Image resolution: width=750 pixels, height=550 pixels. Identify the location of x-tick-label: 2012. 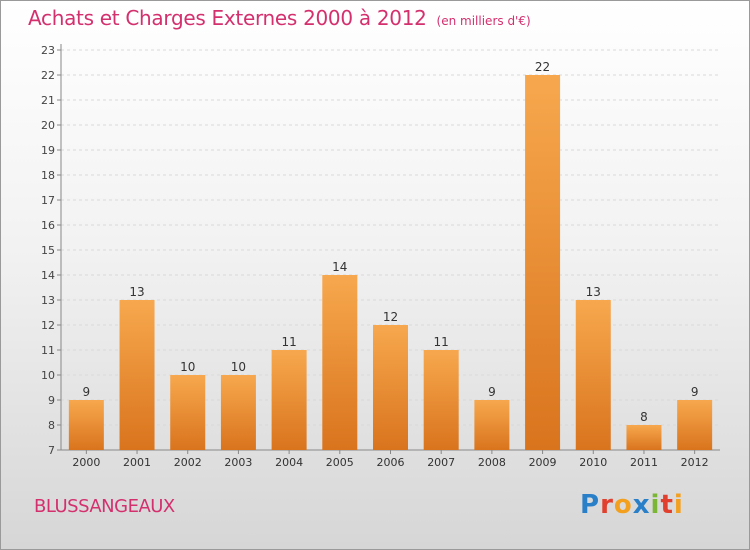
(695, 462).